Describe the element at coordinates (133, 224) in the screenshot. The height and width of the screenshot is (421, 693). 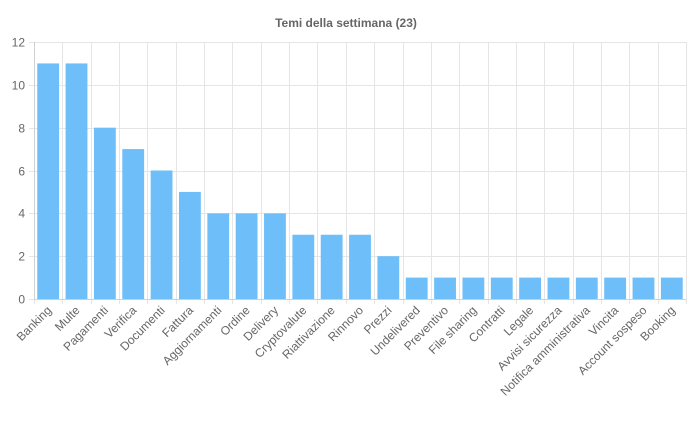
I see `bar-verifica` at that location.